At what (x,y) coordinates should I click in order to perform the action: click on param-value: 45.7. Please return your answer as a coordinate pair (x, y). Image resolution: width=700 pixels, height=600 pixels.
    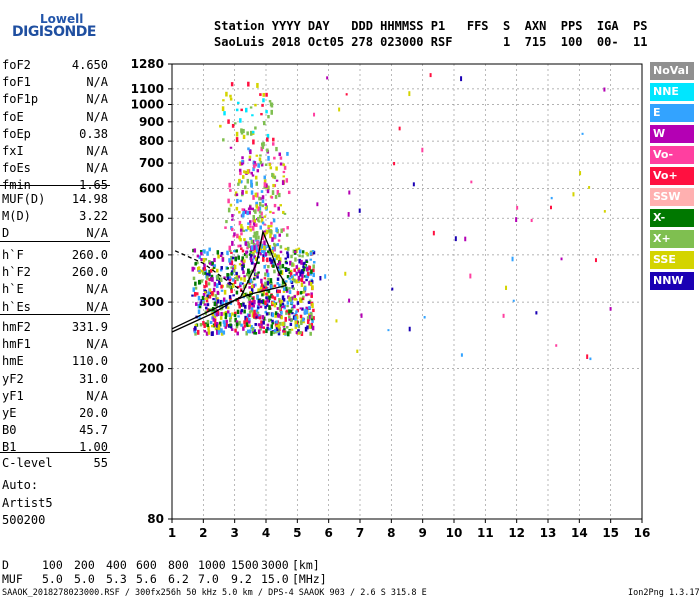
    Looking at the image, I should click on (93, 430).